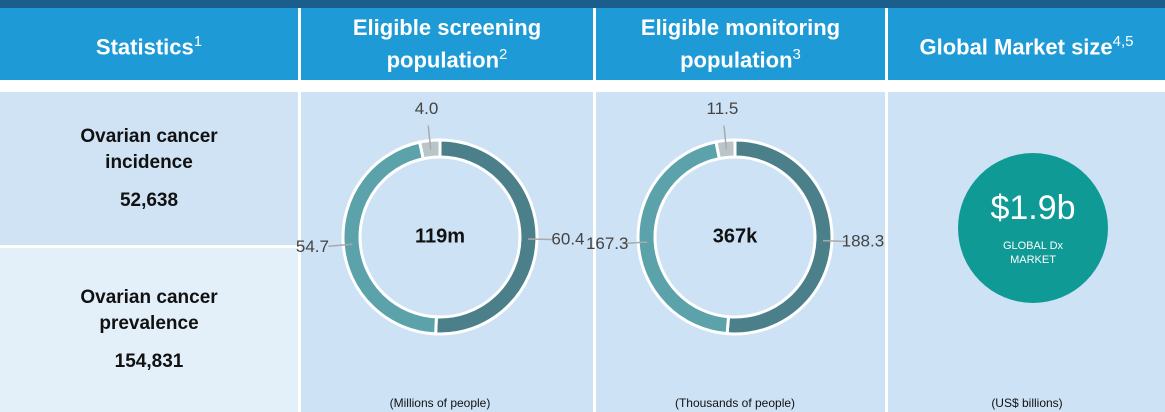  What do you see at coordinates (149, 200) in the screenshot?
I see `stat-value: 52,638` at bounding box center [149, 200].